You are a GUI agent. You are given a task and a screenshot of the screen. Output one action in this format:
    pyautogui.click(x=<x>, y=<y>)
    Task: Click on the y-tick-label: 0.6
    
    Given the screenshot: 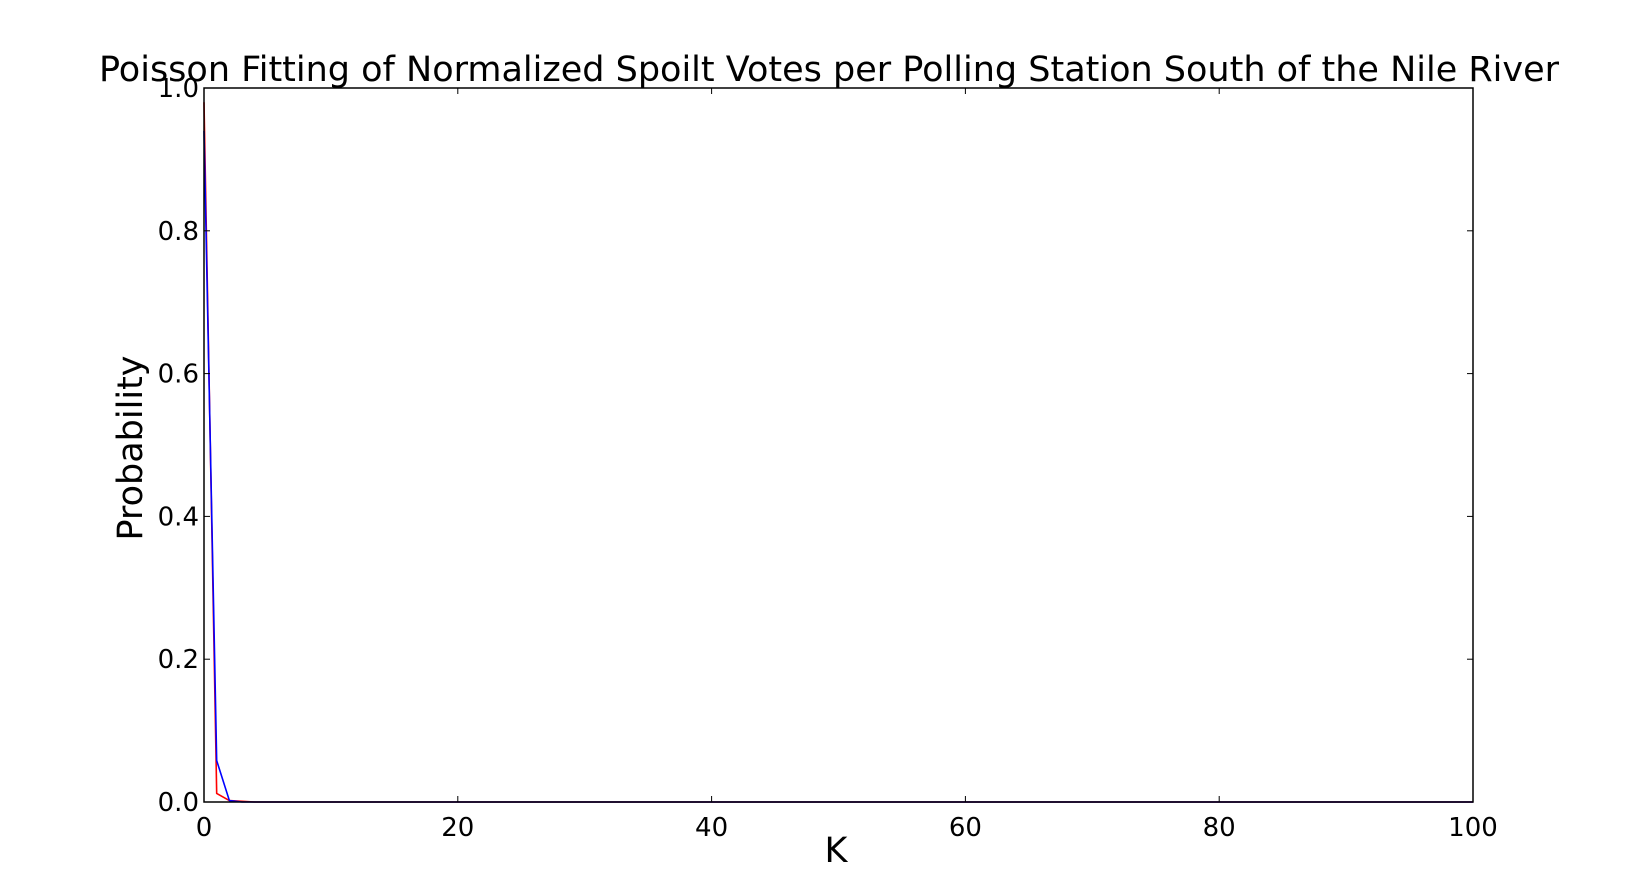 What is the action you would take?
    pyautogui.click(x=178, y=375)
    